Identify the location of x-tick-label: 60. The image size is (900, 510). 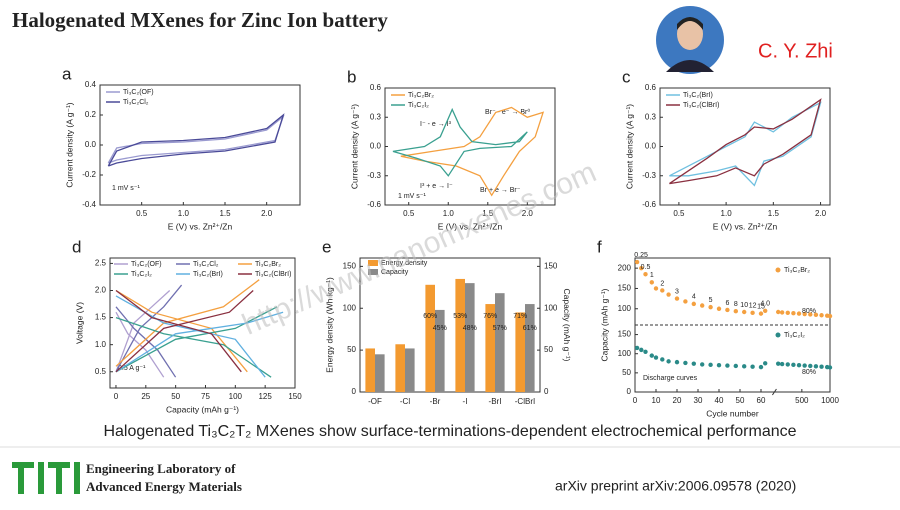
(761, 400).